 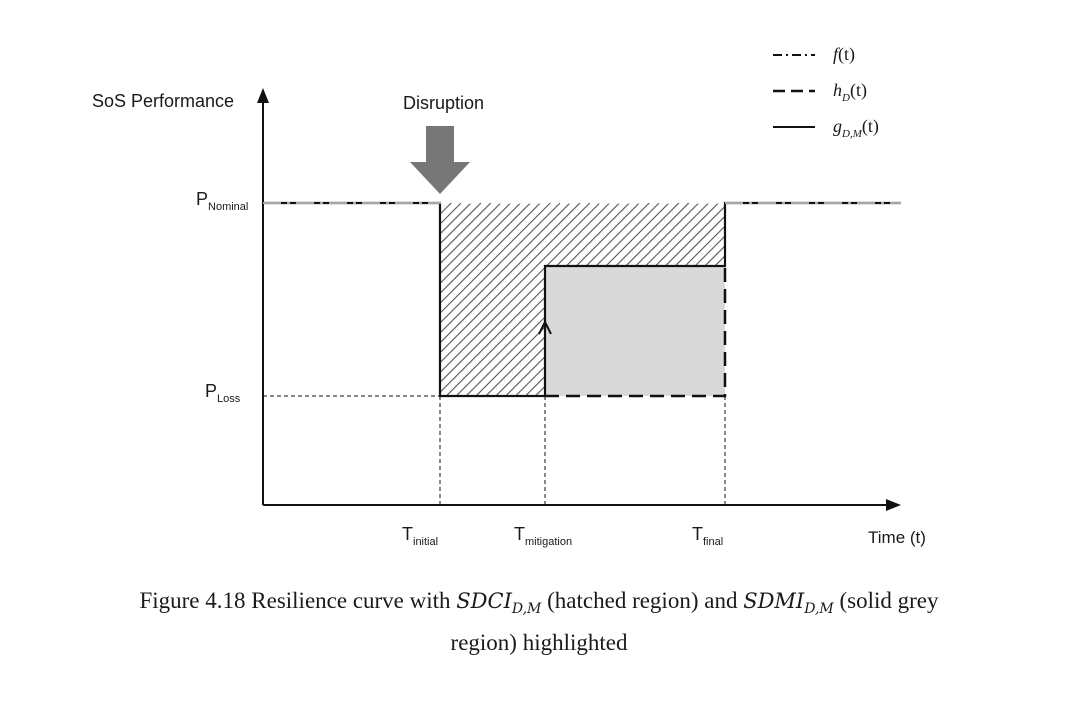 I want to click on legend-f-func: f, so click(x=837, y=54).